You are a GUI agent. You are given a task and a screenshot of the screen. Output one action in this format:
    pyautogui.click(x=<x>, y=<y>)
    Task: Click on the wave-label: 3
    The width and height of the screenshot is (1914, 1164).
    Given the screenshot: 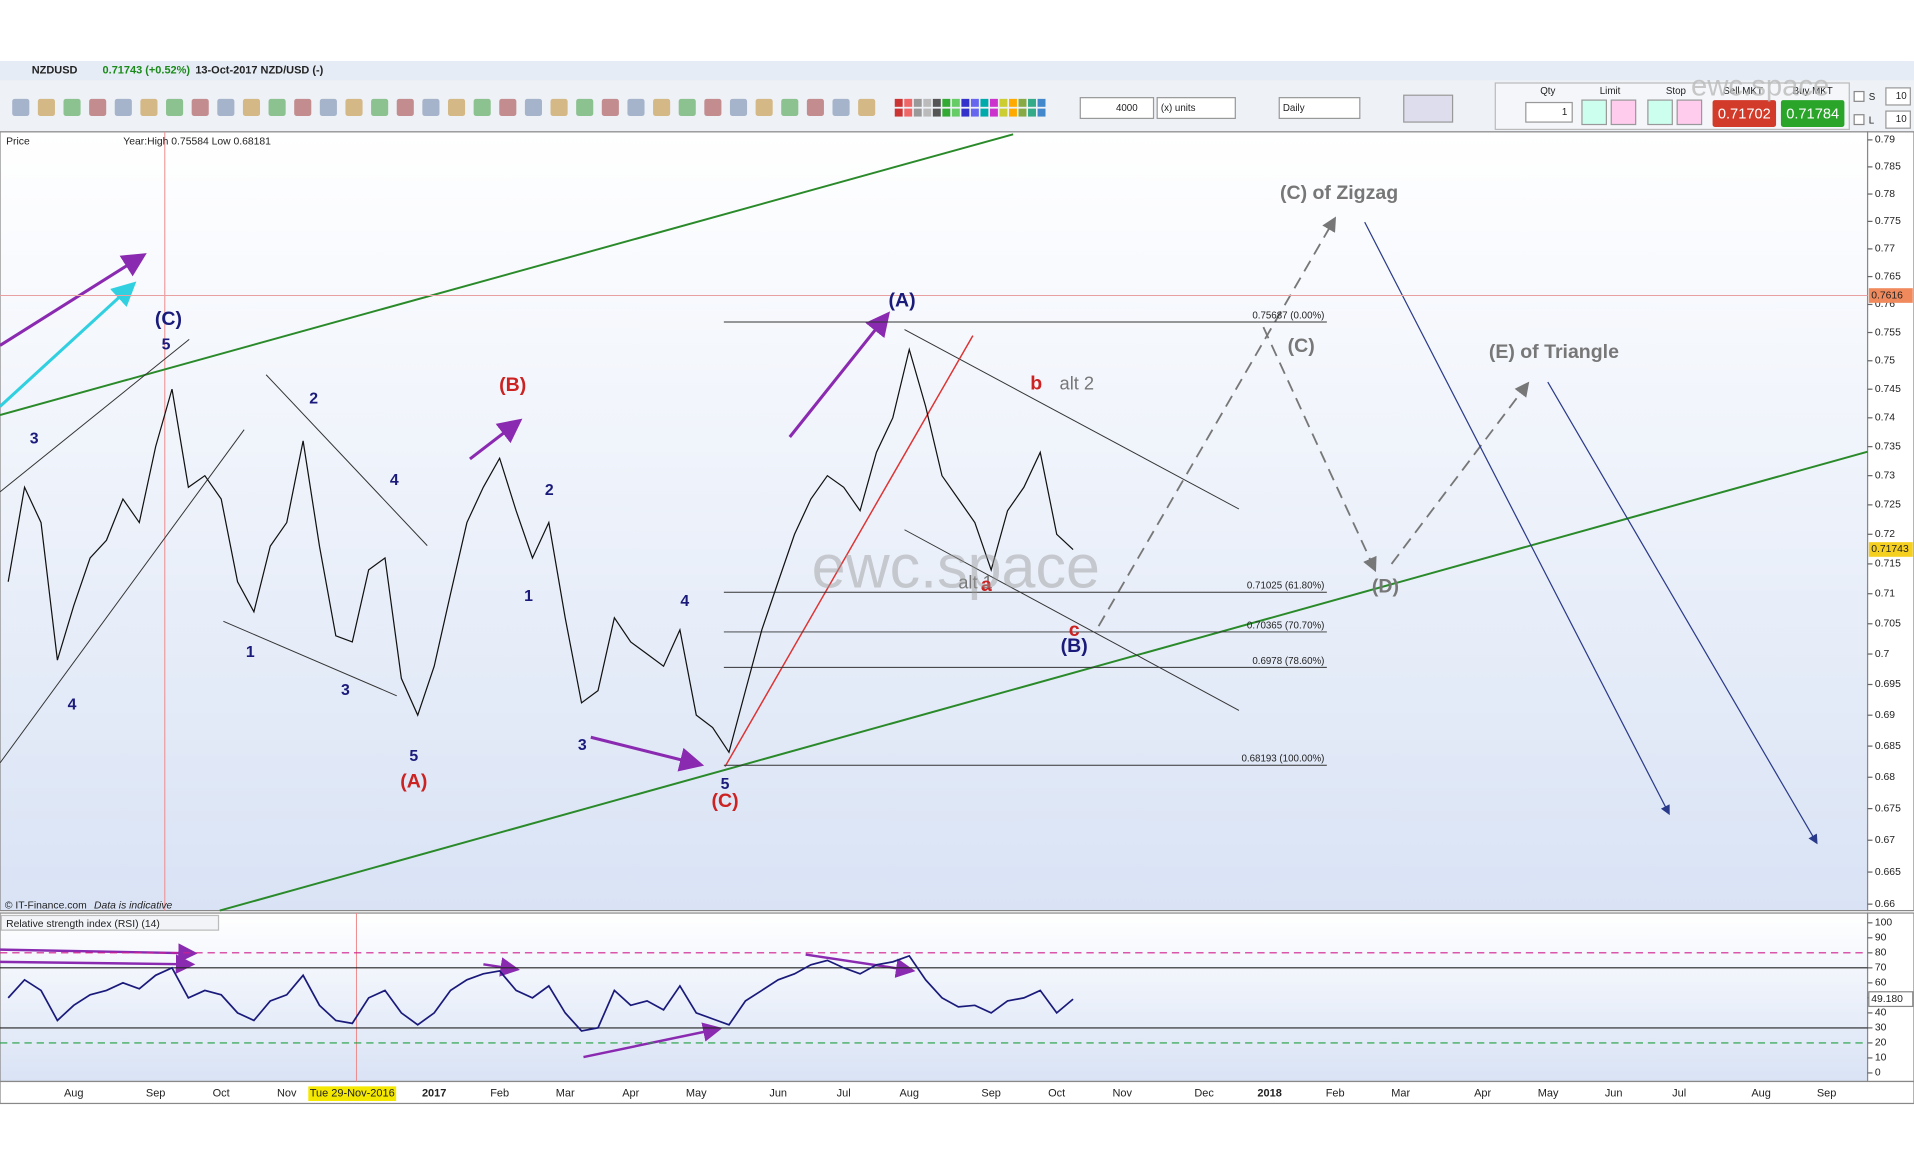 What is the action you would take?
    pyautogui.click(x=345, y=690)
    